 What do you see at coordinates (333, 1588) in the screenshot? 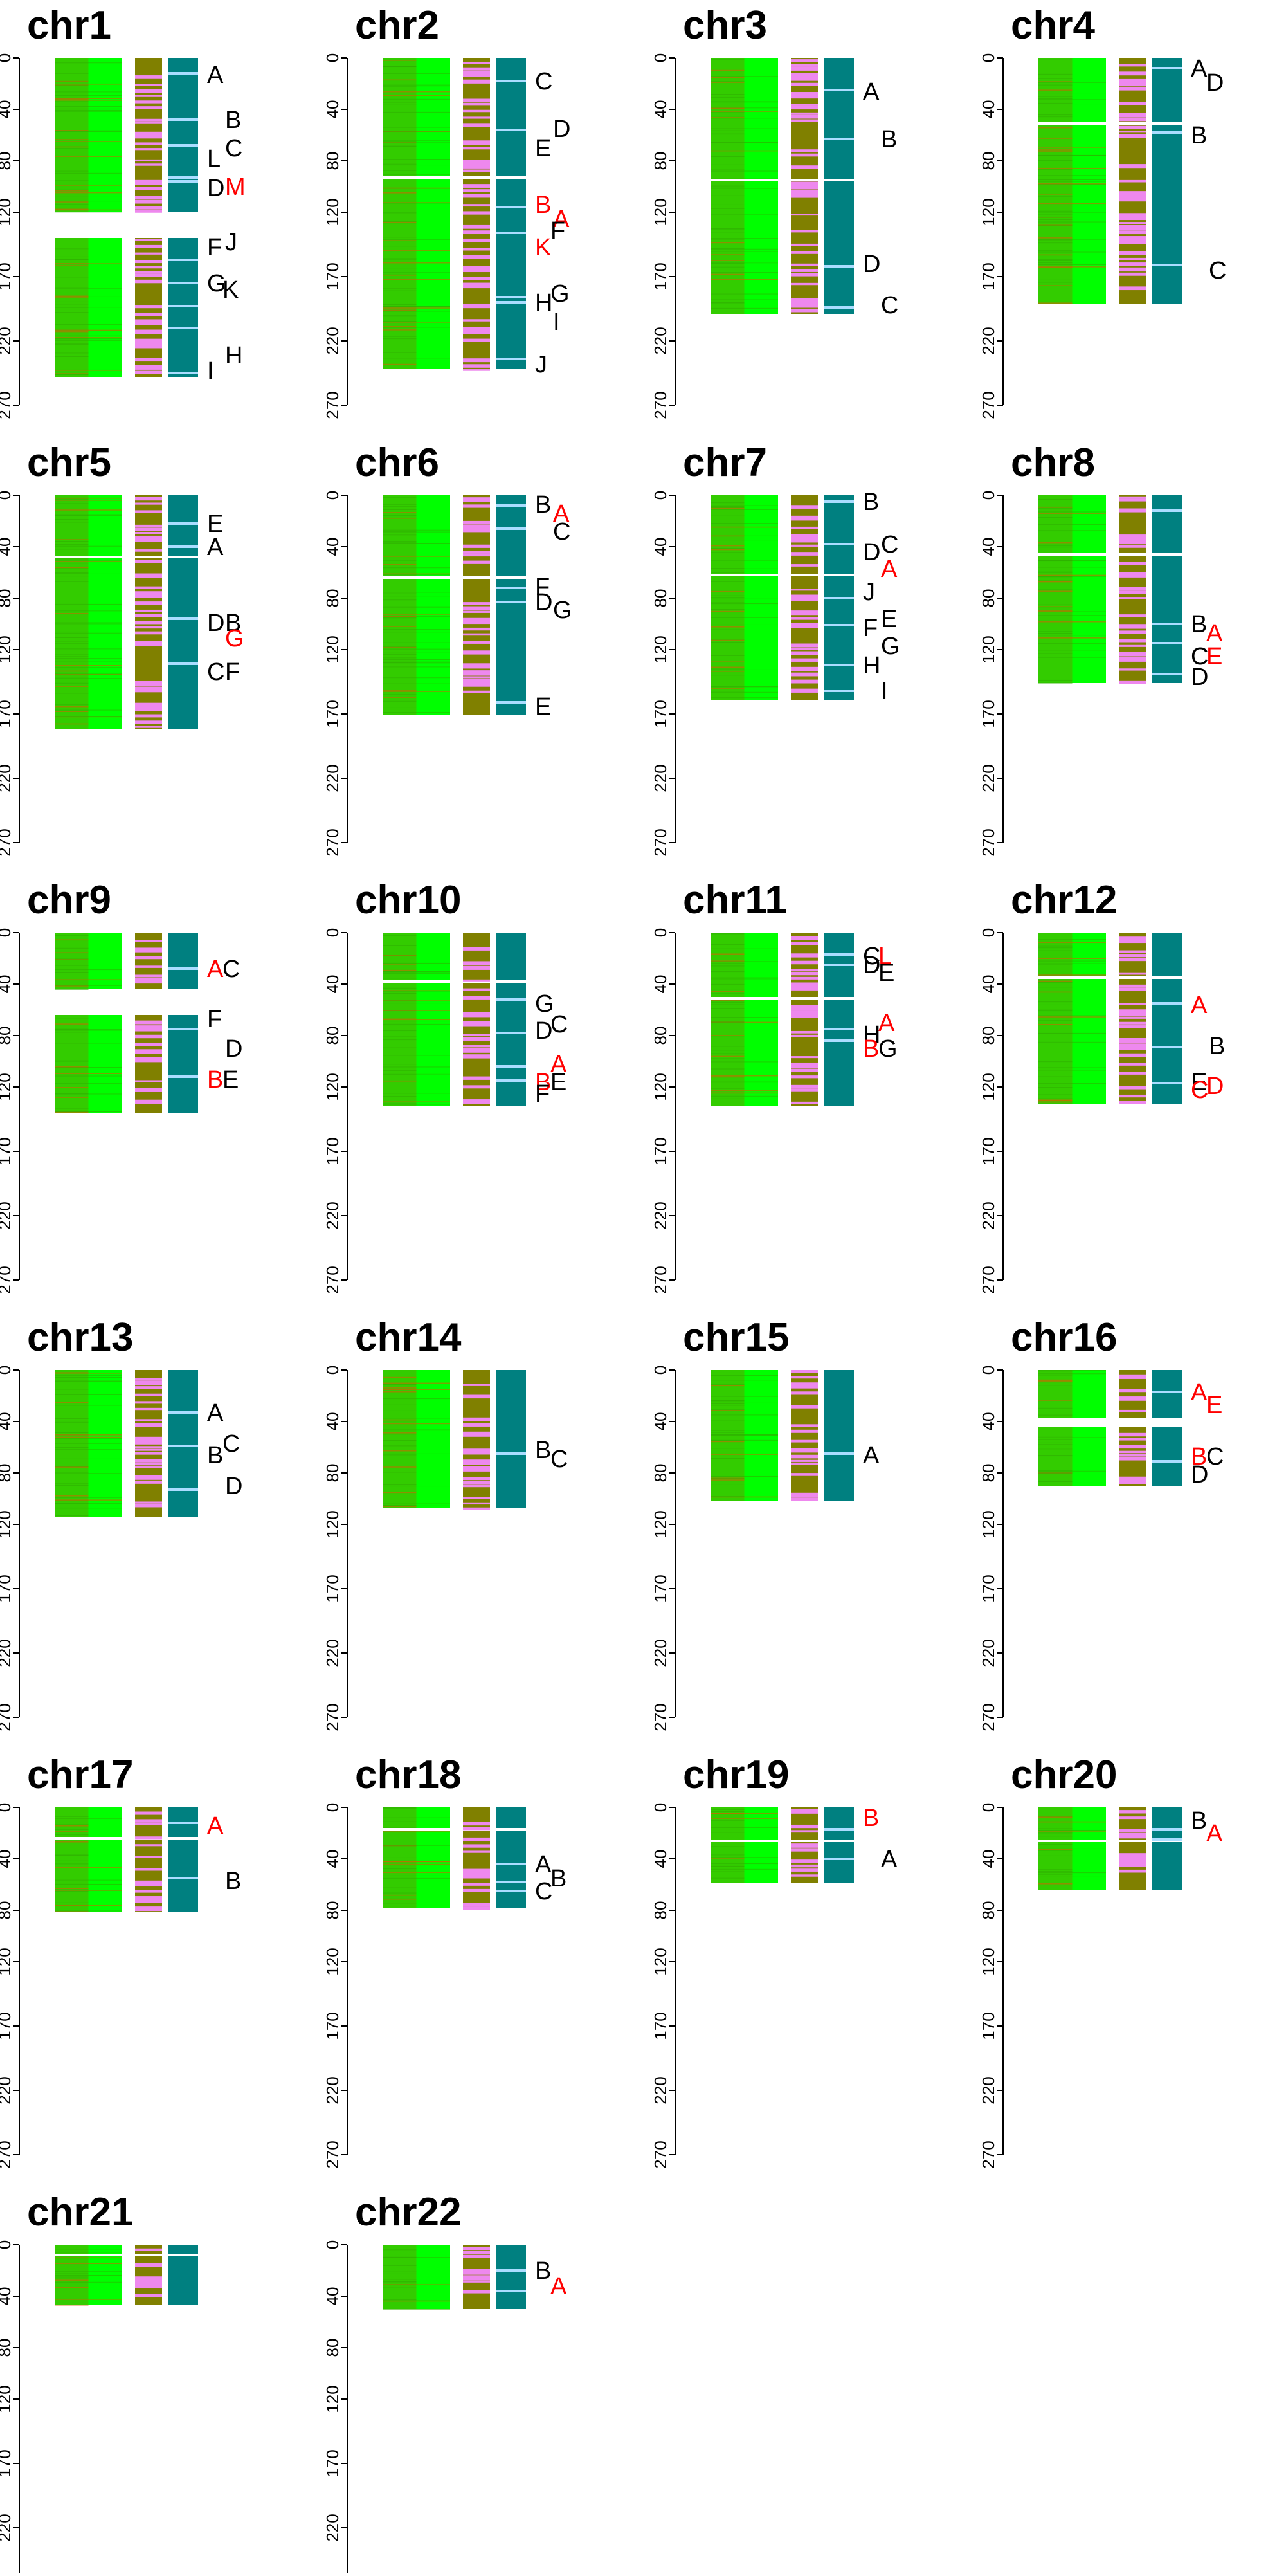
I see `y-tick-label: 170` at bounding box center [333, 1588].